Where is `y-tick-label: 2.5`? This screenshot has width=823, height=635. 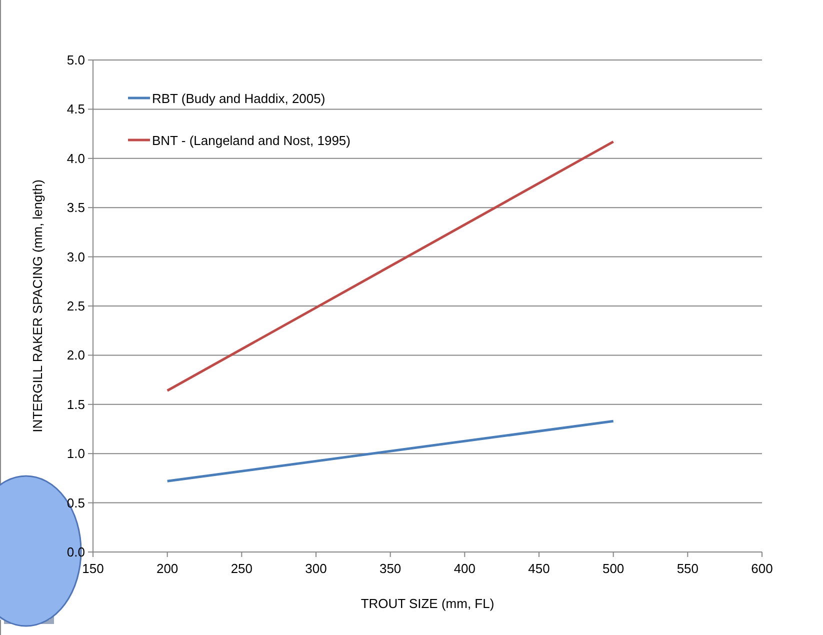
y-tick-label: 2.5 is located at coordinates (75, 306).